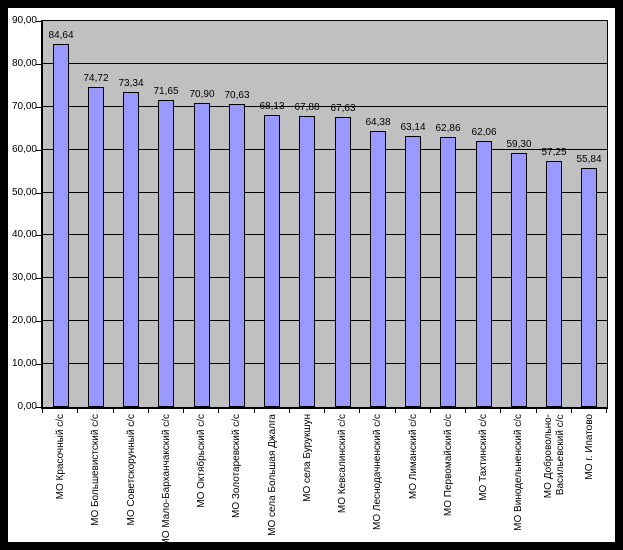 The height and width of the screenshot is (550, 623). I want to click on x-axis-category-label: МО Кевсалинский с/с, so click(342, 464).